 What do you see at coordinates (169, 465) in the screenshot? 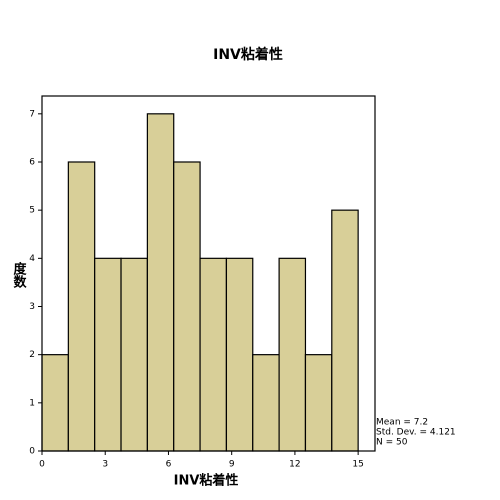
I see `x-tick-label: 6` at bounding box center [169, 465].